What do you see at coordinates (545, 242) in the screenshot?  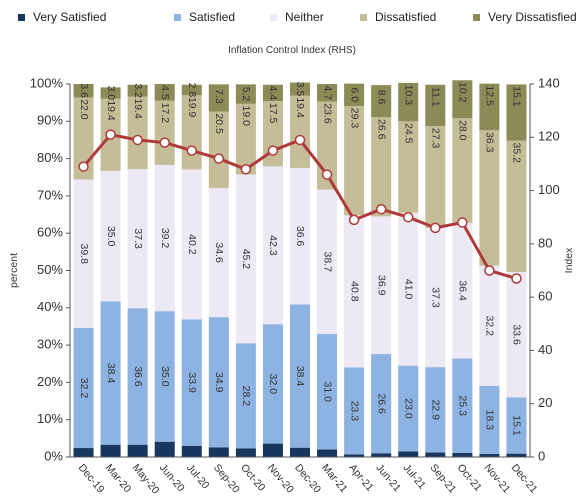 I see `y2-tick-label: 80` at bounding box center [545, 242].